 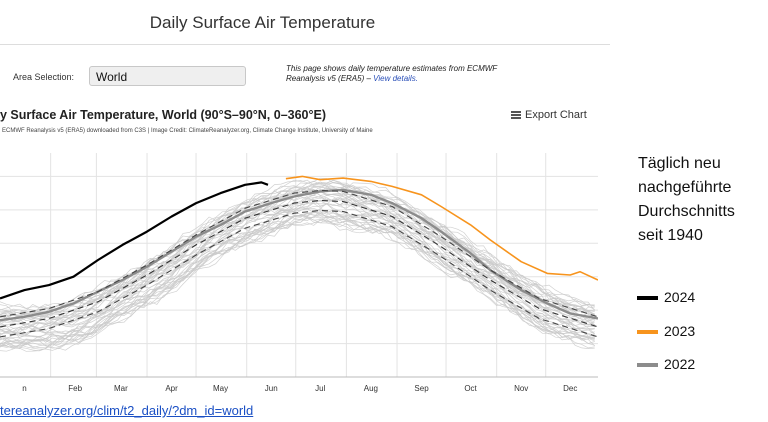 What do you see at coordinates (470, 388) in the screenshot?
I see `x-tick-label: Oct` at bounding box center [470, 388].